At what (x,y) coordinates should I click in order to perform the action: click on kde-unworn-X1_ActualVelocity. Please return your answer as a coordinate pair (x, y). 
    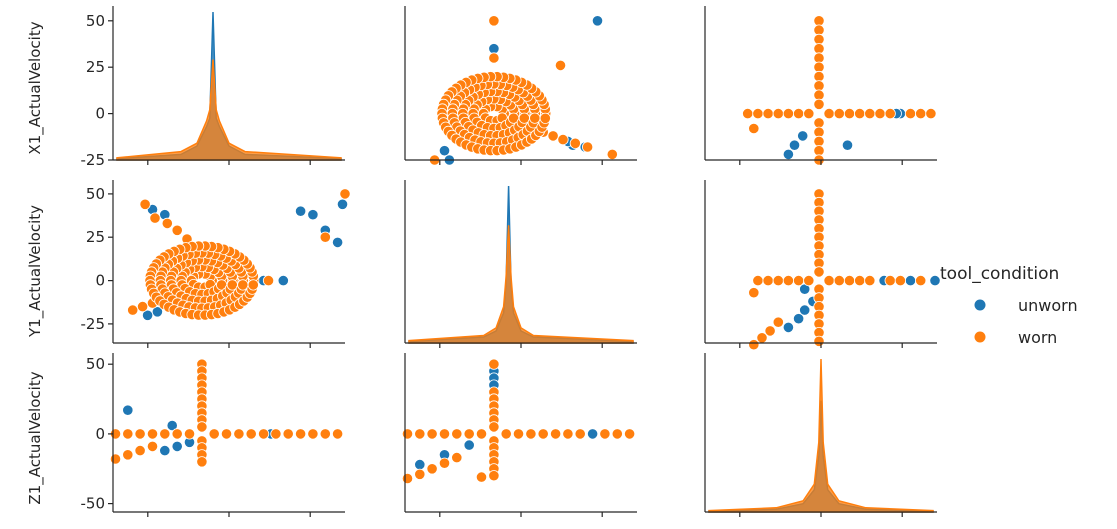
    Looking at the image, I should click on (229, 86).